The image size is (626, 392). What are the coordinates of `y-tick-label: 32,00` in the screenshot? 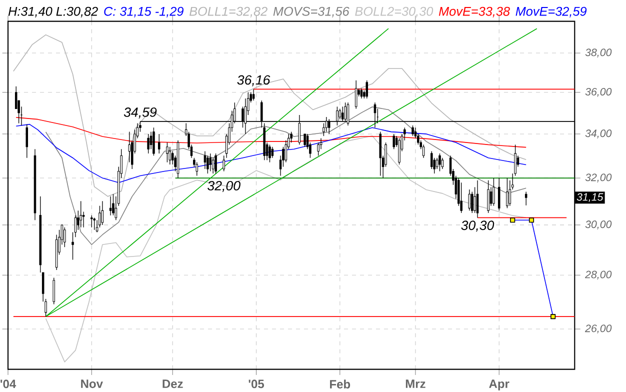 It's located at (598, 178).